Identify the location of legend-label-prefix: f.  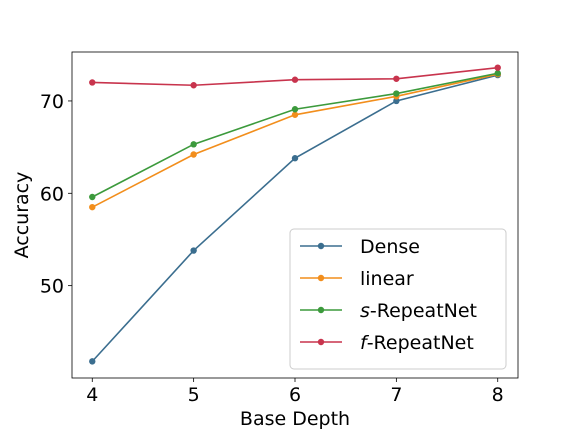
(365, 343).